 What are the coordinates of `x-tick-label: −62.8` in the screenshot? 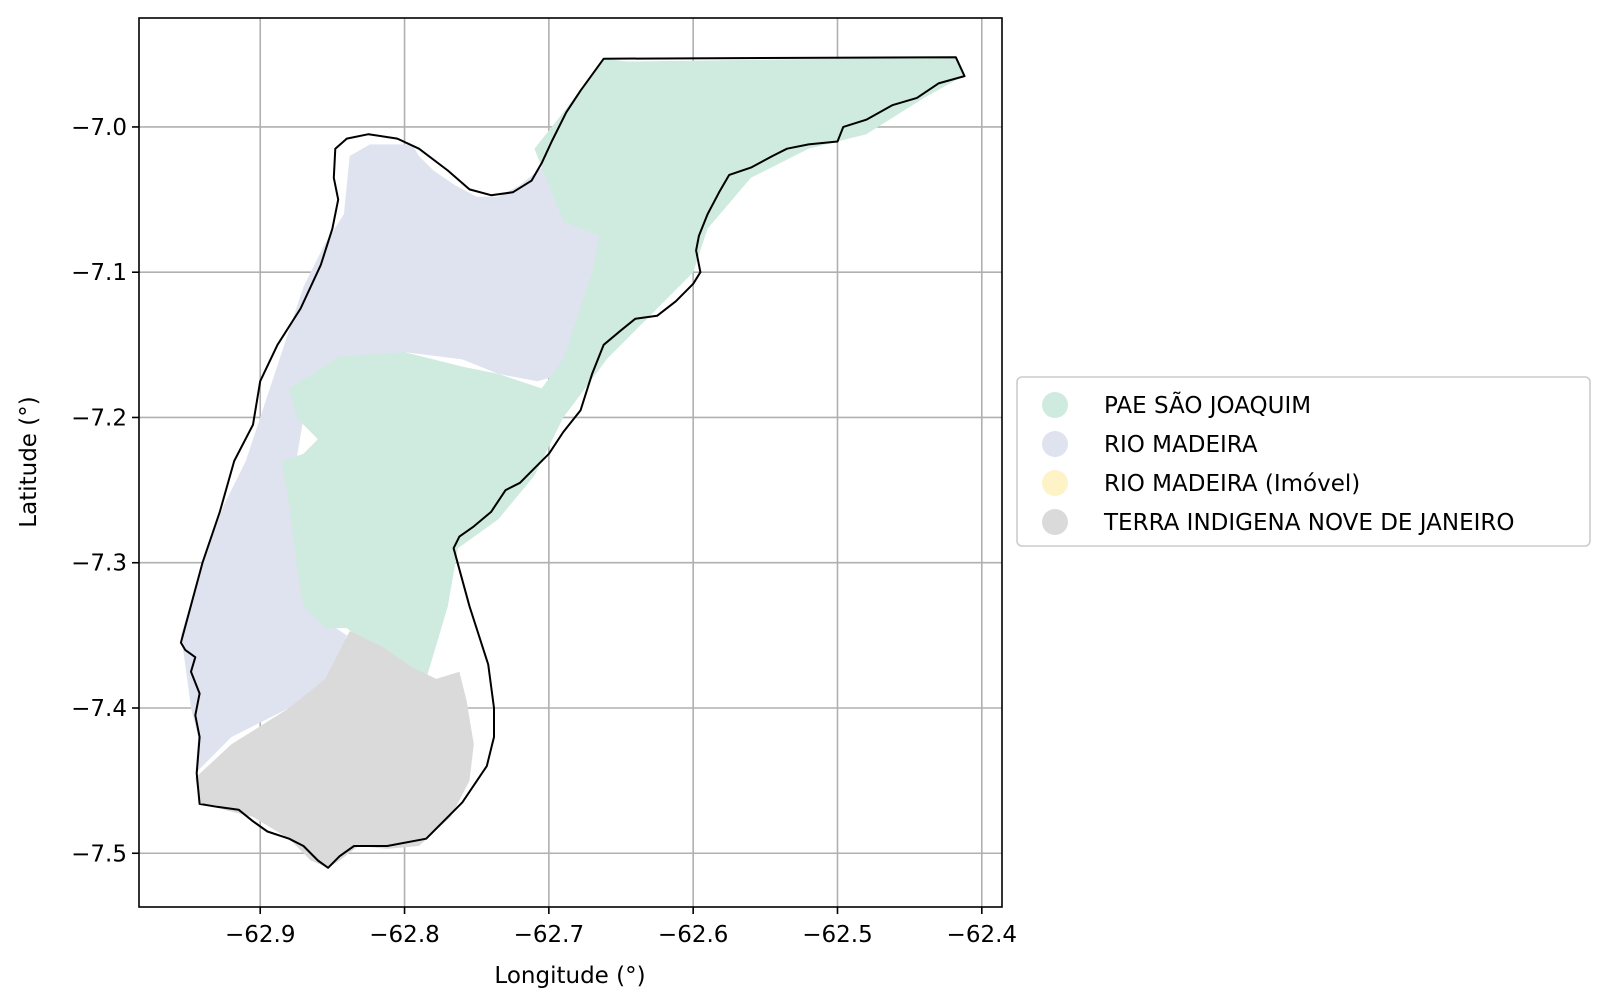 It's located at (404, 935).